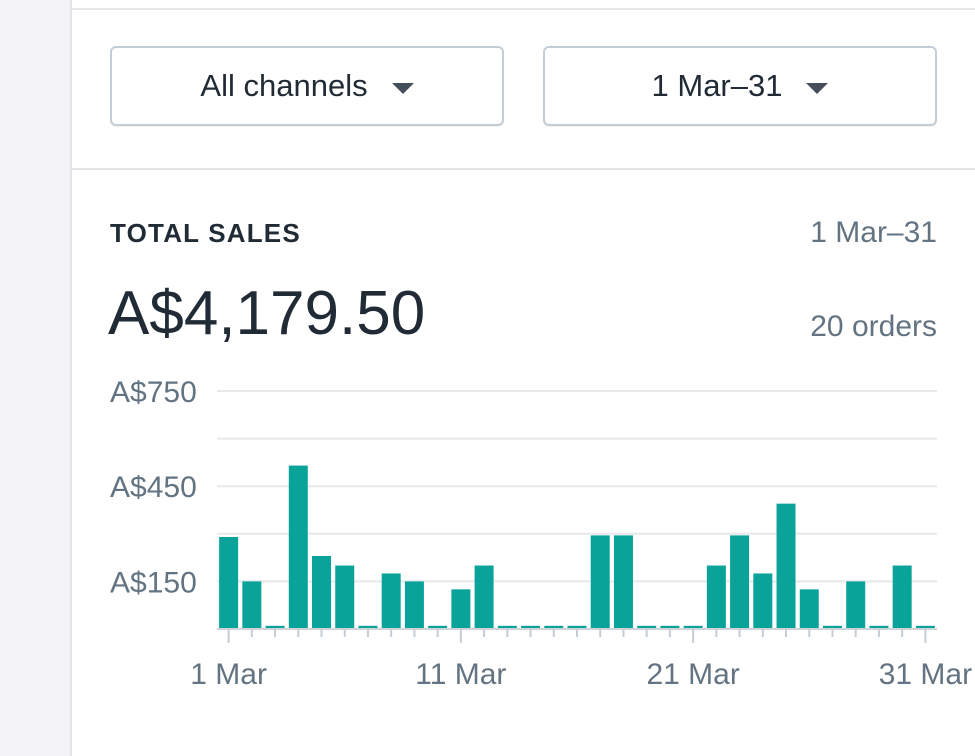 The height and width of the screenshot is (756, 975). What do you see at coordinates (873, 326) in the screenshot?
I see `orders-count: 20 orders` at bounding box center [873, 326].